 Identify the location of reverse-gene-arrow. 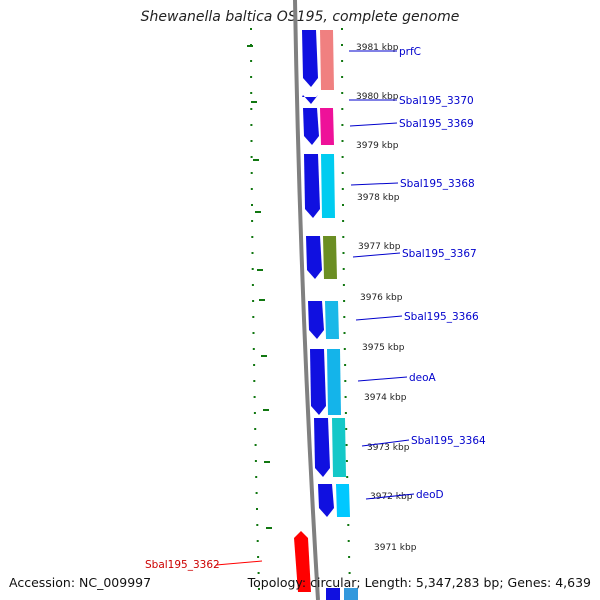
(302, 561).